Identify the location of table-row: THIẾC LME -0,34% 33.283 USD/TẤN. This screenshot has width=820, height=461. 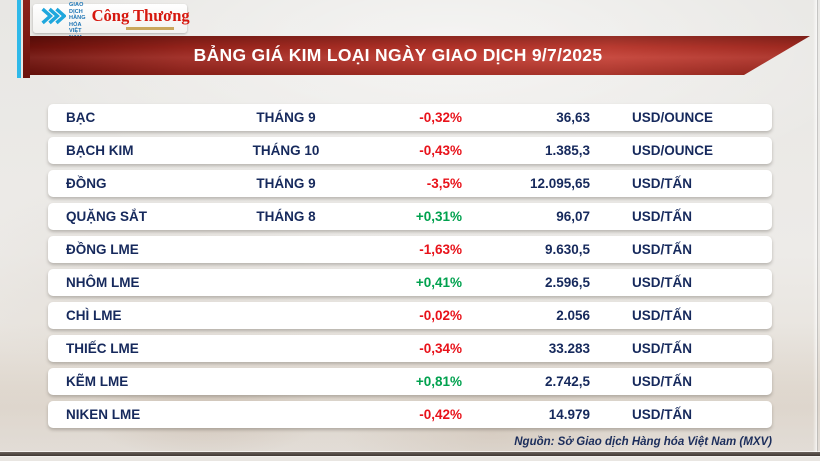
(410, 348).